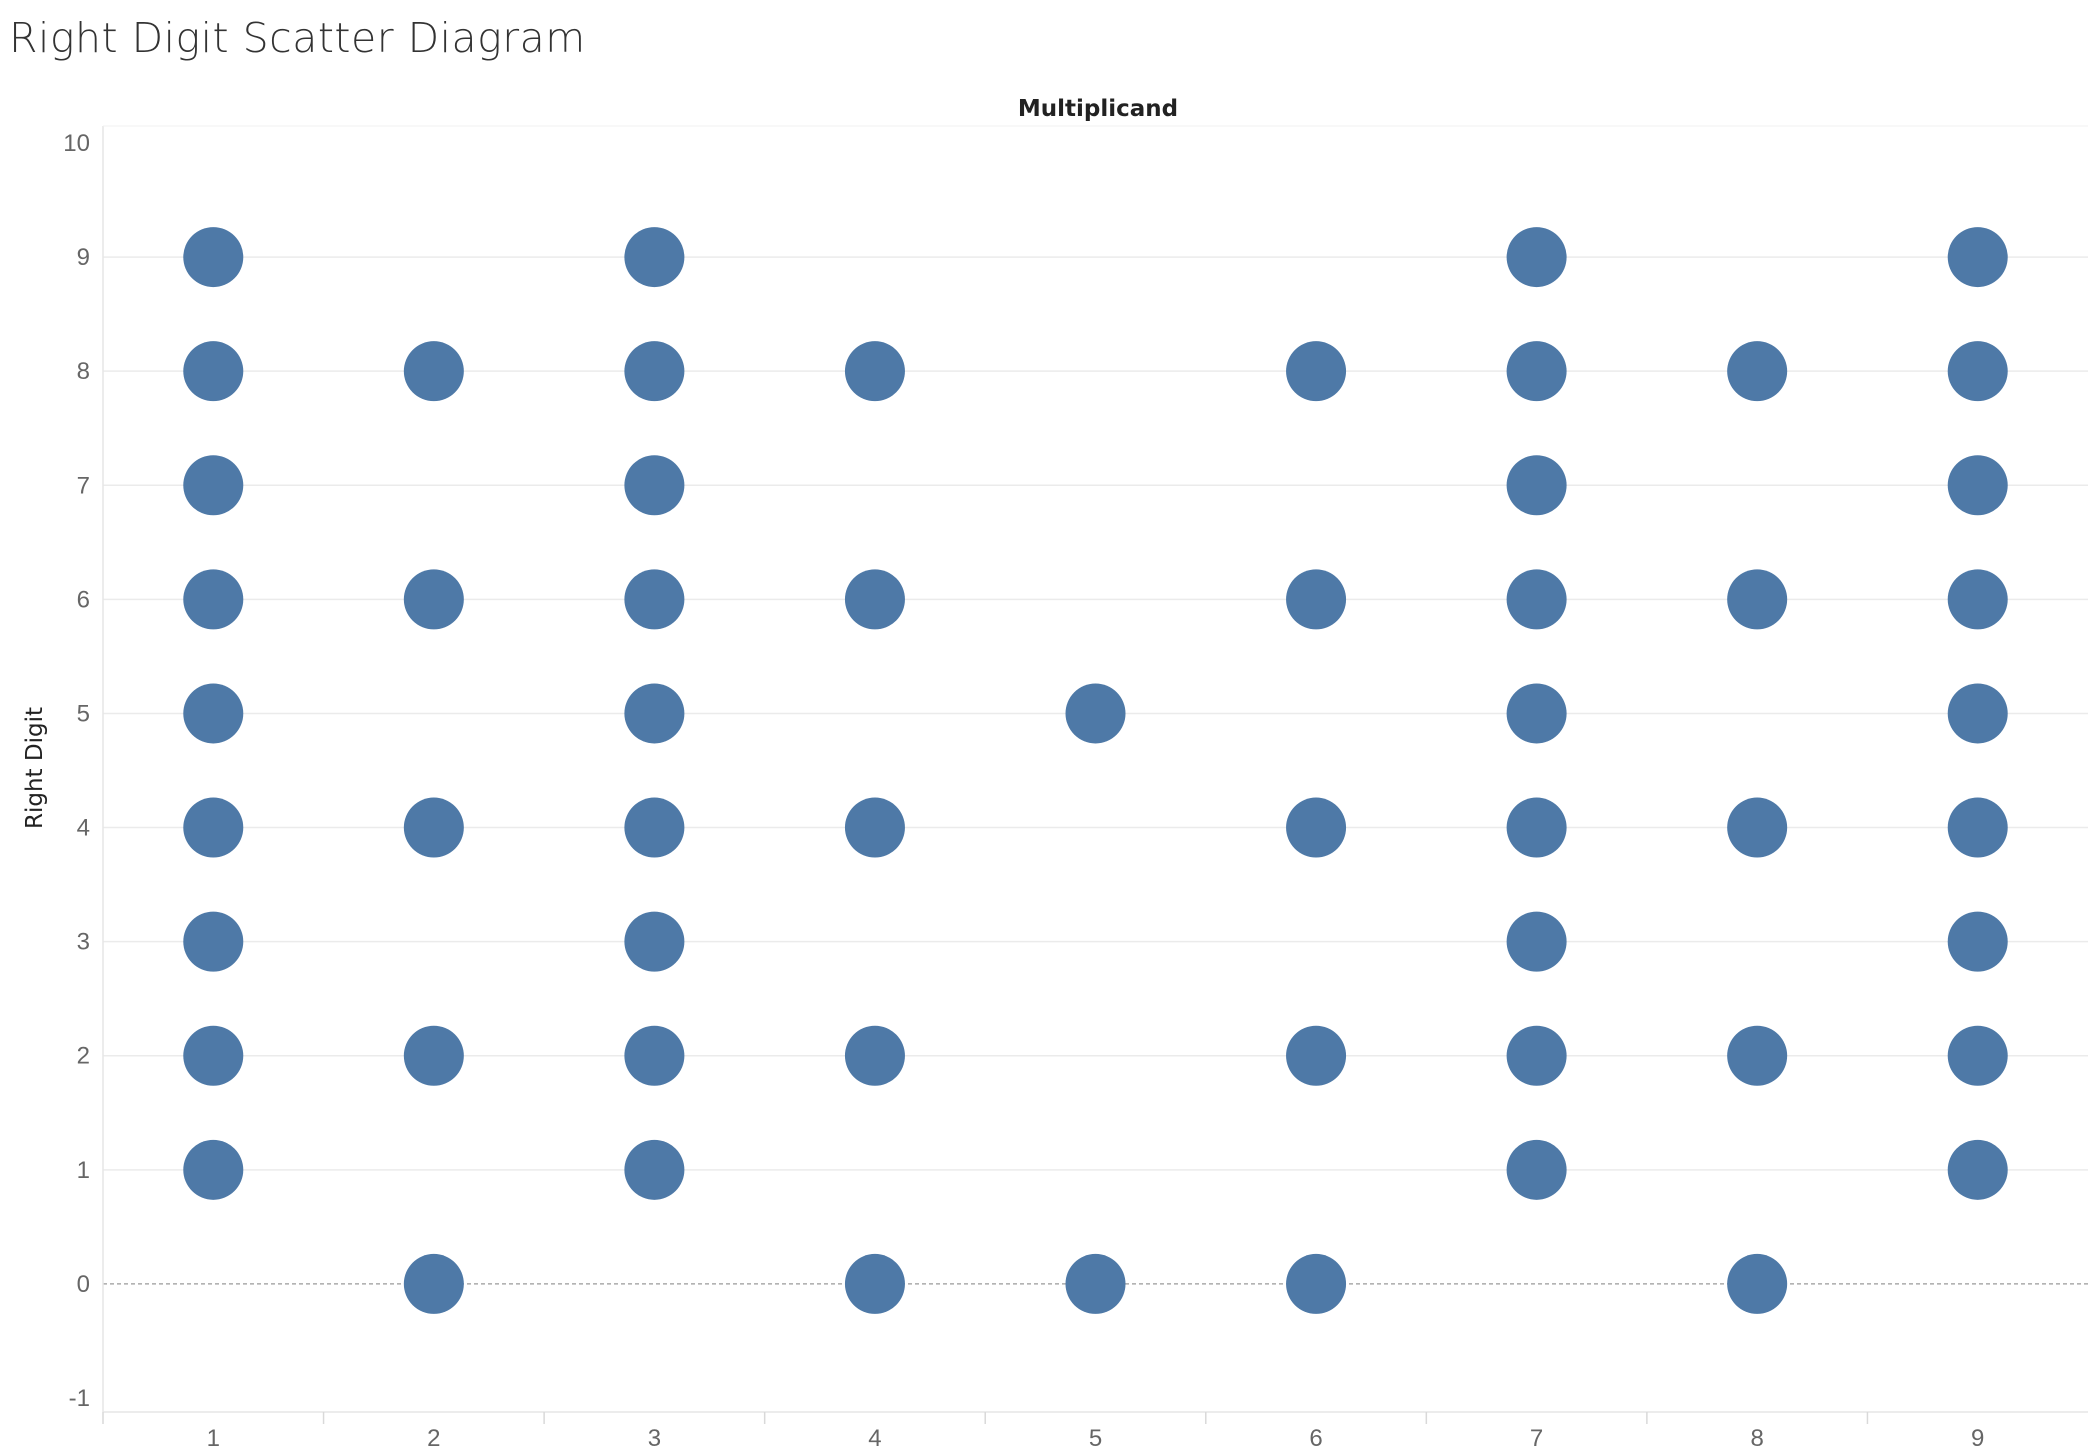  I want to click on y-tick-label: 6, so click(83, 599).